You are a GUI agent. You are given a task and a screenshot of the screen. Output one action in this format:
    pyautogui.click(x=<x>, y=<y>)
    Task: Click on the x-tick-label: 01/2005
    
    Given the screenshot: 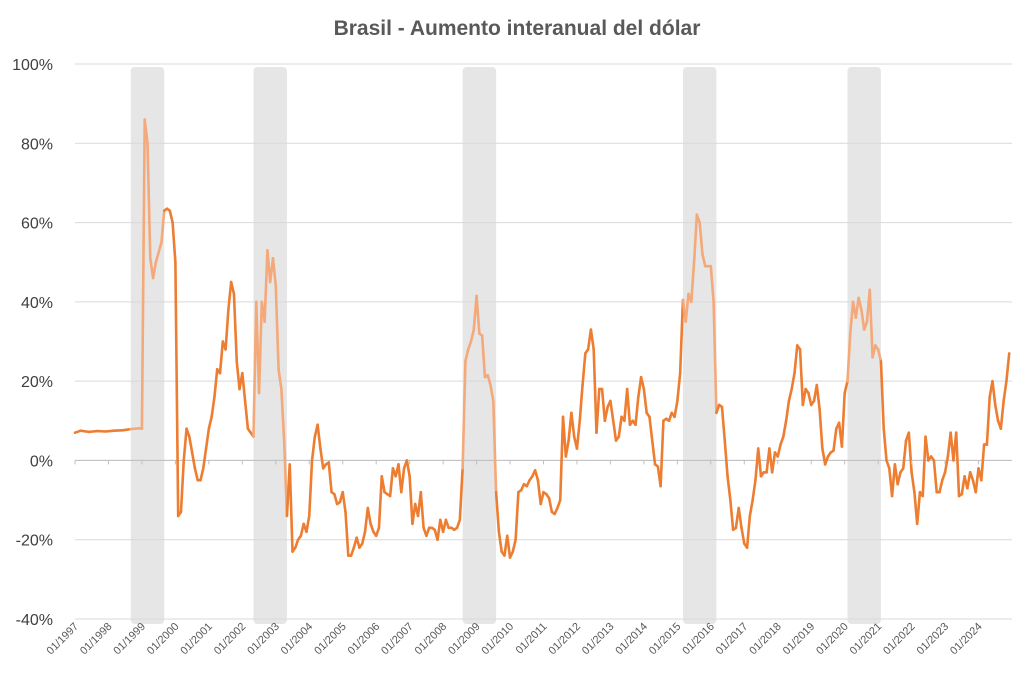 What is the action you would take?
    pyautogui.click(x=330, y=639)
    